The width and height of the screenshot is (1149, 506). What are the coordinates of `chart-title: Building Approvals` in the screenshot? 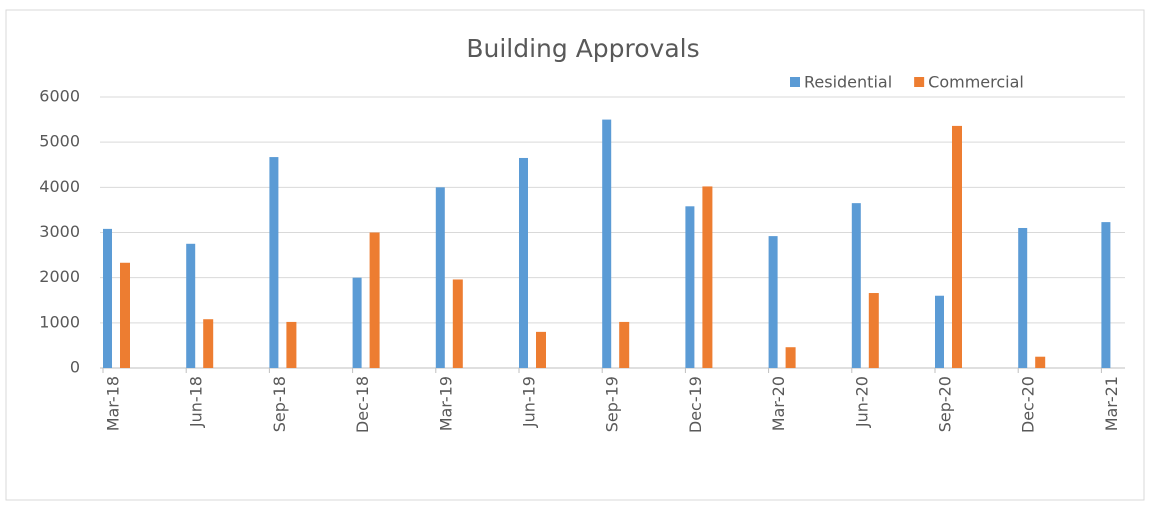 It's located at (582, 48).